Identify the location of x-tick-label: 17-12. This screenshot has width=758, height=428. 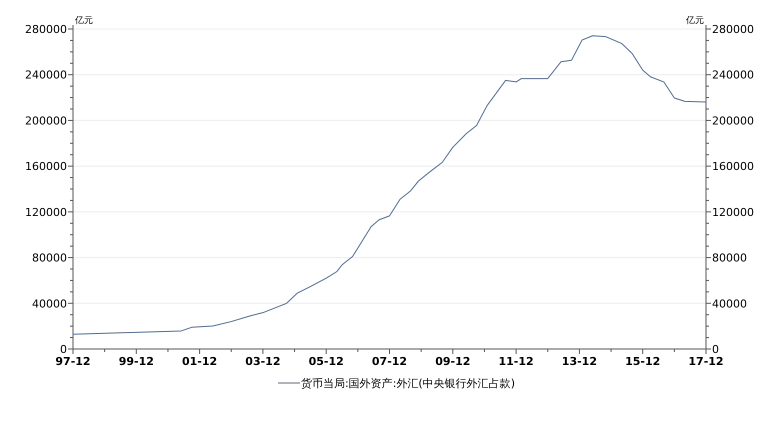
(706, 361).